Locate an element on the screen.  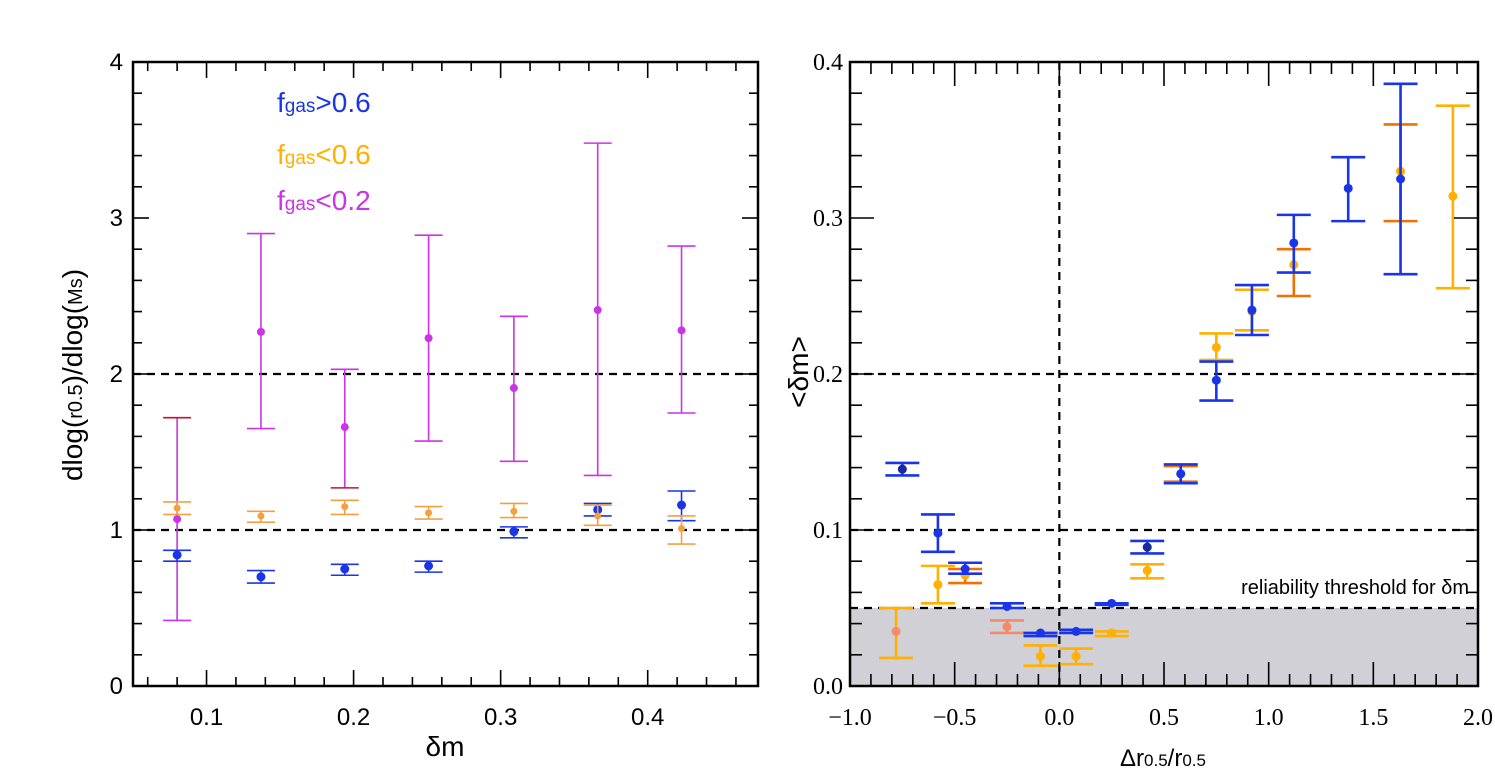
y-tick-label: 0.4 is located at coordinates (828, 63).